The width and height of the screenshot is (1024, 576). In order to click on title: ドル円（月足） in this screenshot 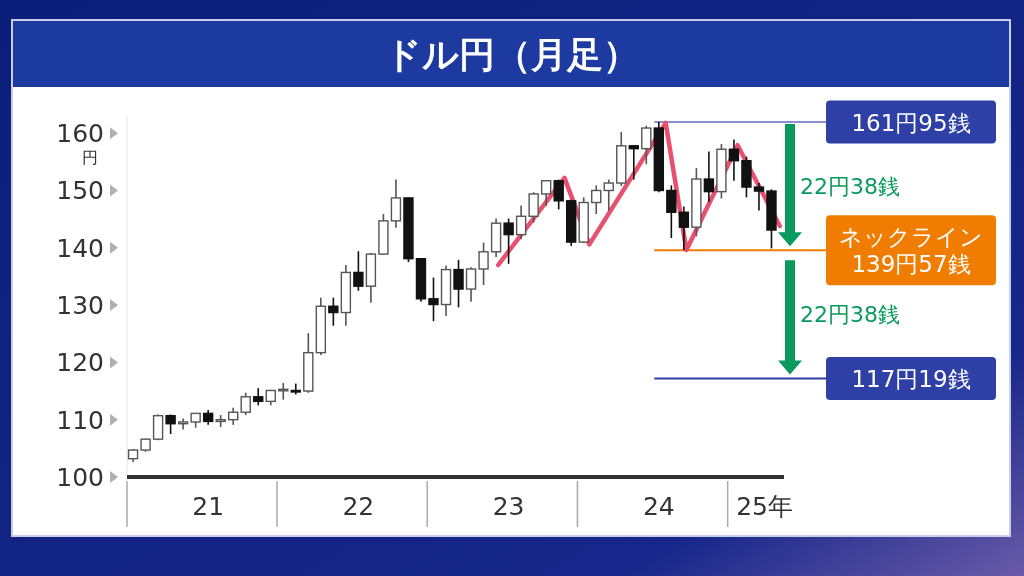, I will do `click(512, 54)`.